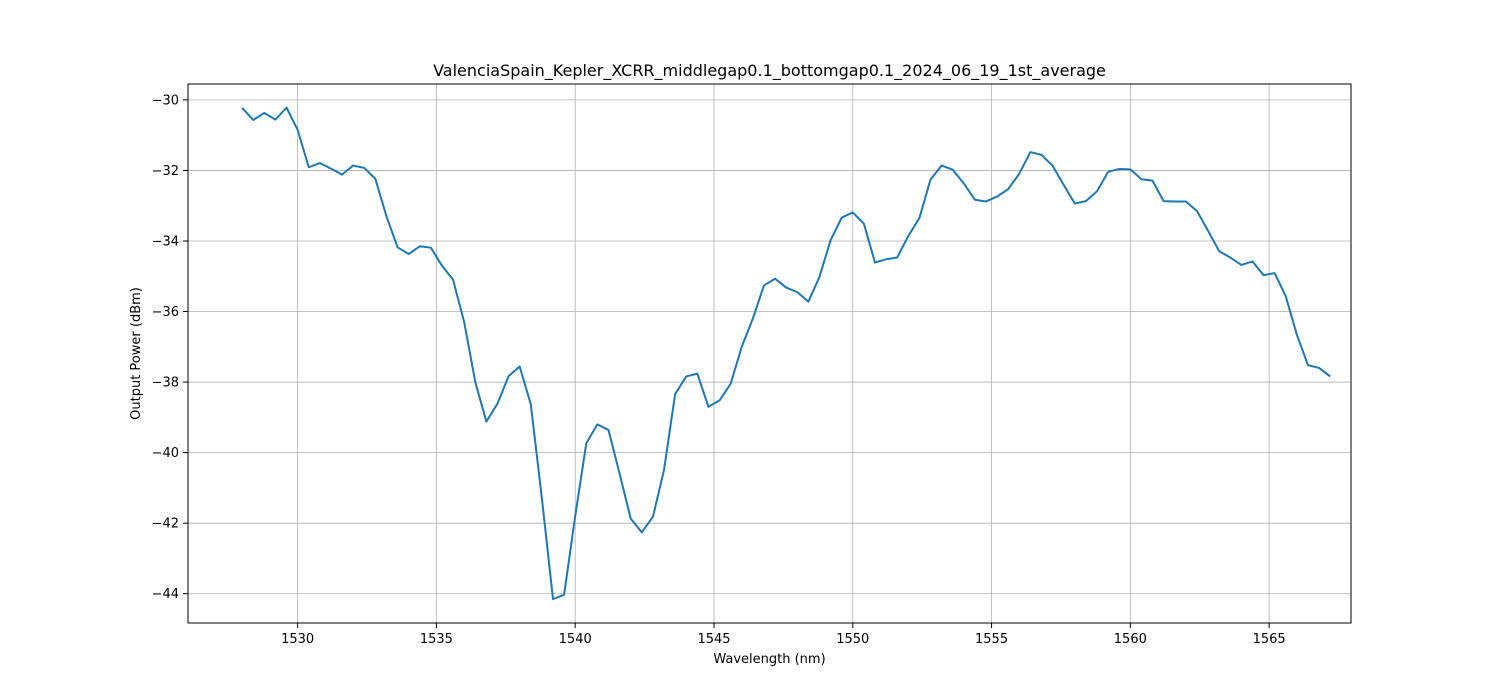 The height and width of the screenshot is (700, 1500). I want to click on x-tick-label: 1530, so click(297, 639).